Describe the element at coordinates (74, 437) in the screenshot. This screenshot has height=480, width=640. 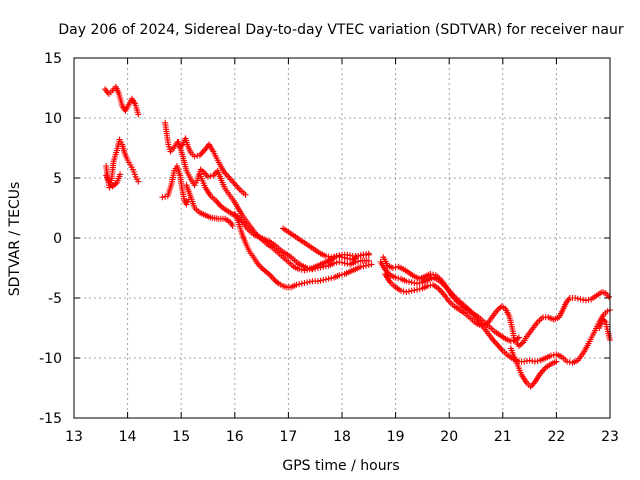
I see `x-tick-label: 13` at that location.